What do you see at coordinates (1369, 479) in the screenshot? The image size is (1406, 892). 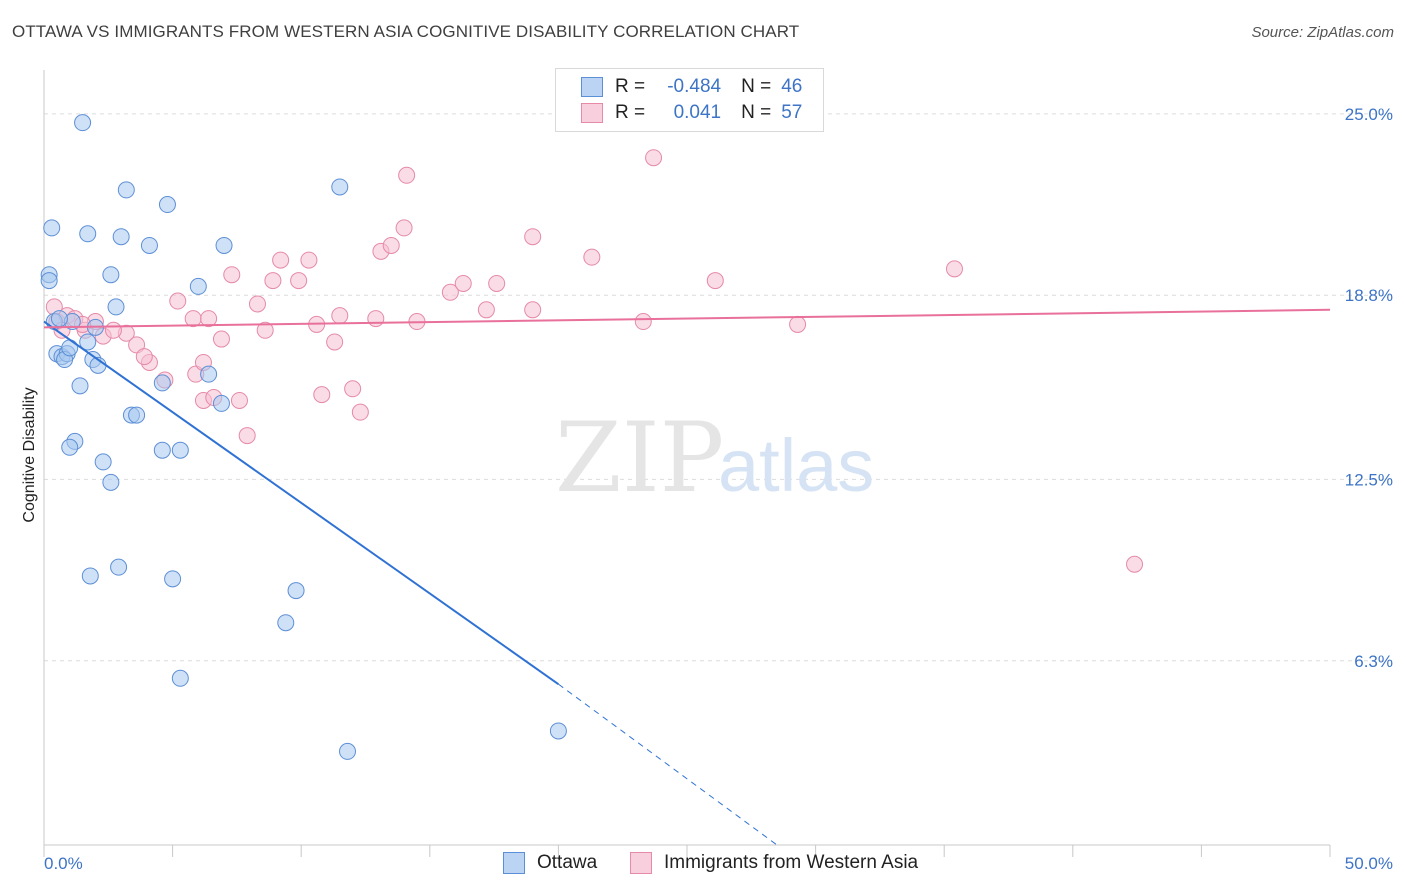 I see `y-tick-label: 12.5%` at bounding box center [1369, 479].